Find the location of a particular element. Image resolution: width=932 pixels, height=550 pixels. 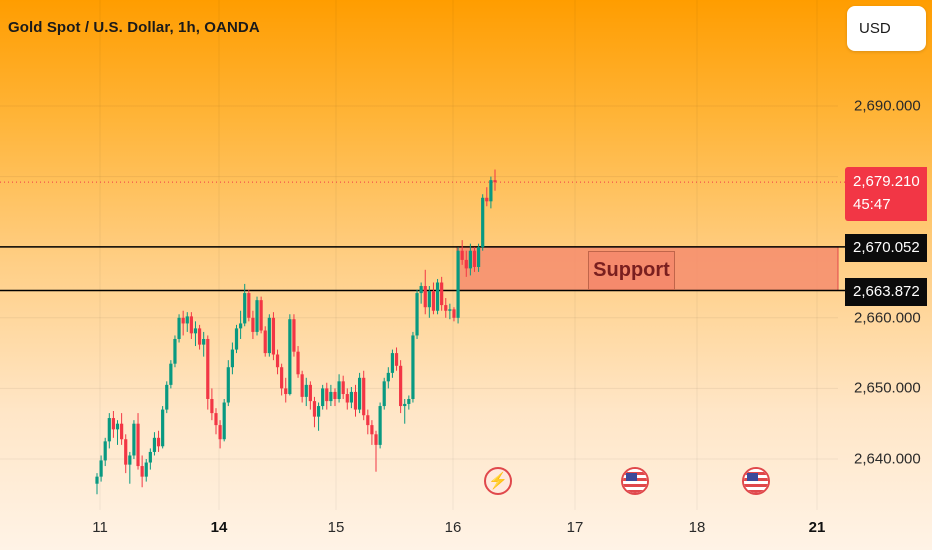

level-upper-tag: 2,670.052 is located at coordinates (886, 248).